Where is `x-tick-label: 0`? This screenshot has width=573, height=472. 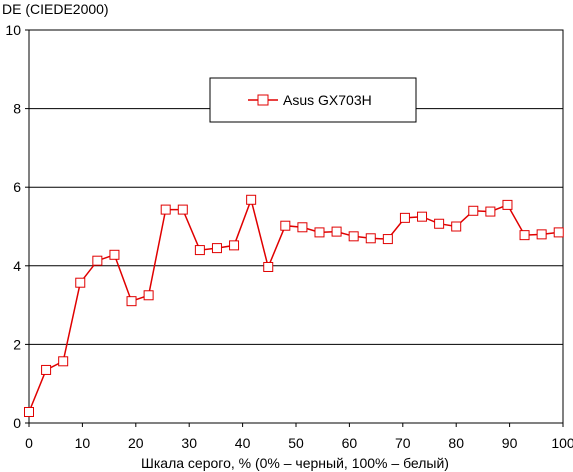
x-tick-label: 0 is located at coordinates (29, 443).